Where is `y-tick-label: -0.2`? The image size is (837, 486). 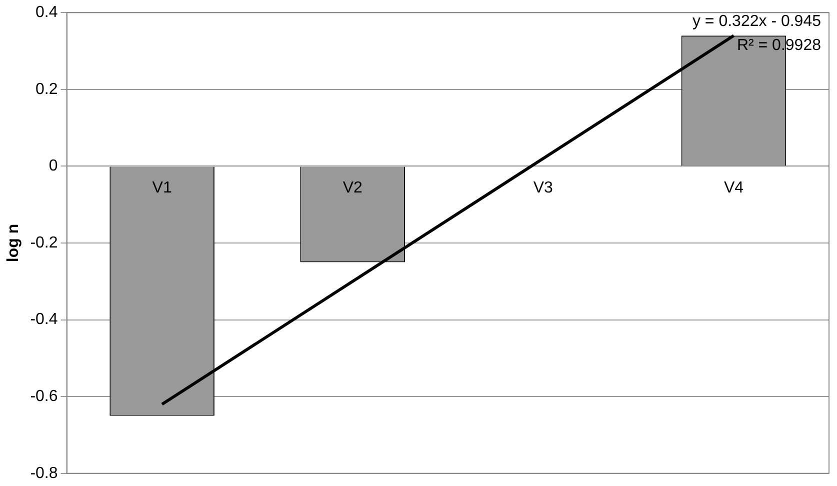 y-tick-label: -0.2 is located at coordinates (44, 243).